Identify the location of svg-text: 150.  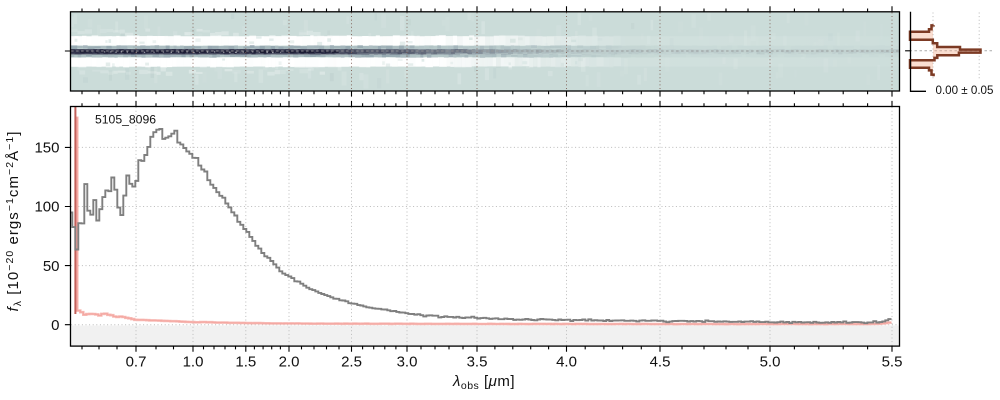
(46, 148).